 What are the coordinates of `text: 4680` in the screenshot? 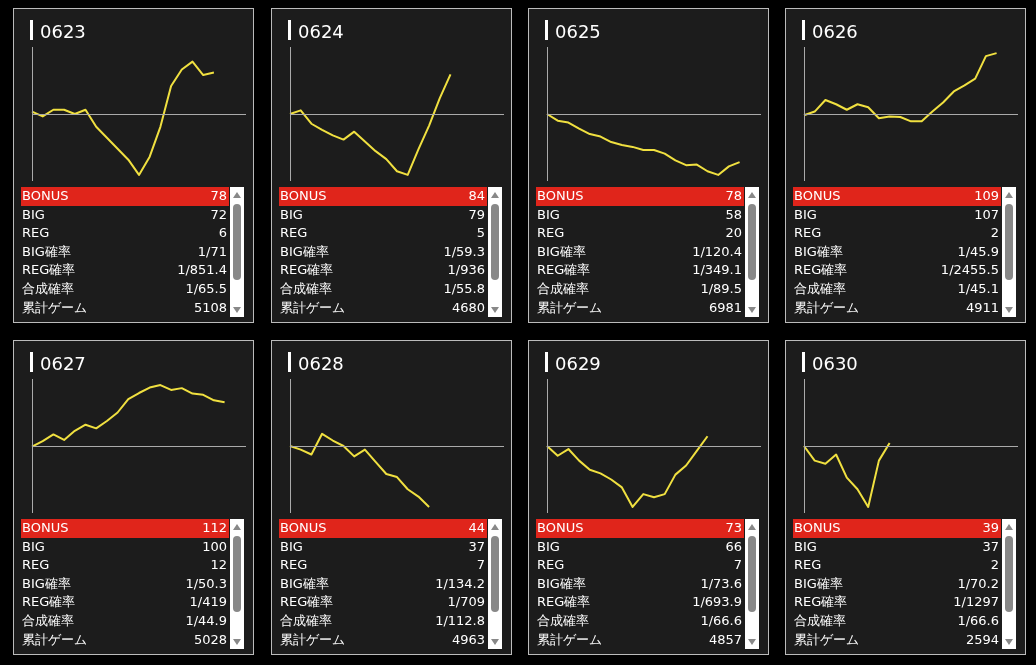 It's located at (468, 307).